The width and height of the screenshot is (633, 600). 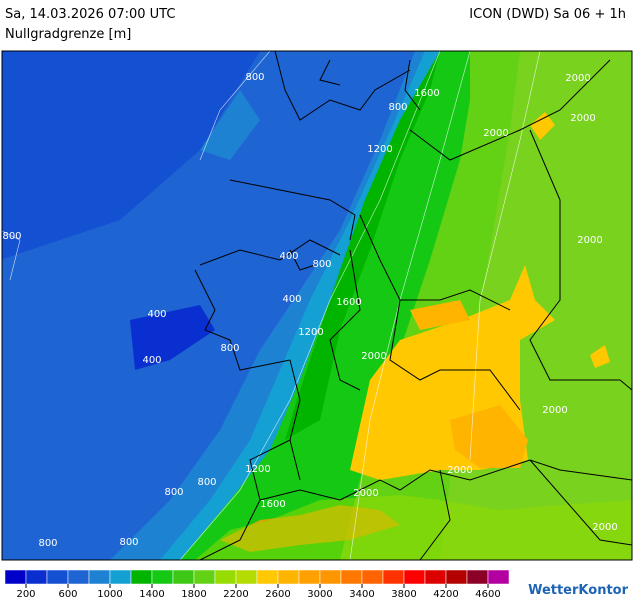 I want to click on legend-tick-label: 200, so click(x=25, y=594).